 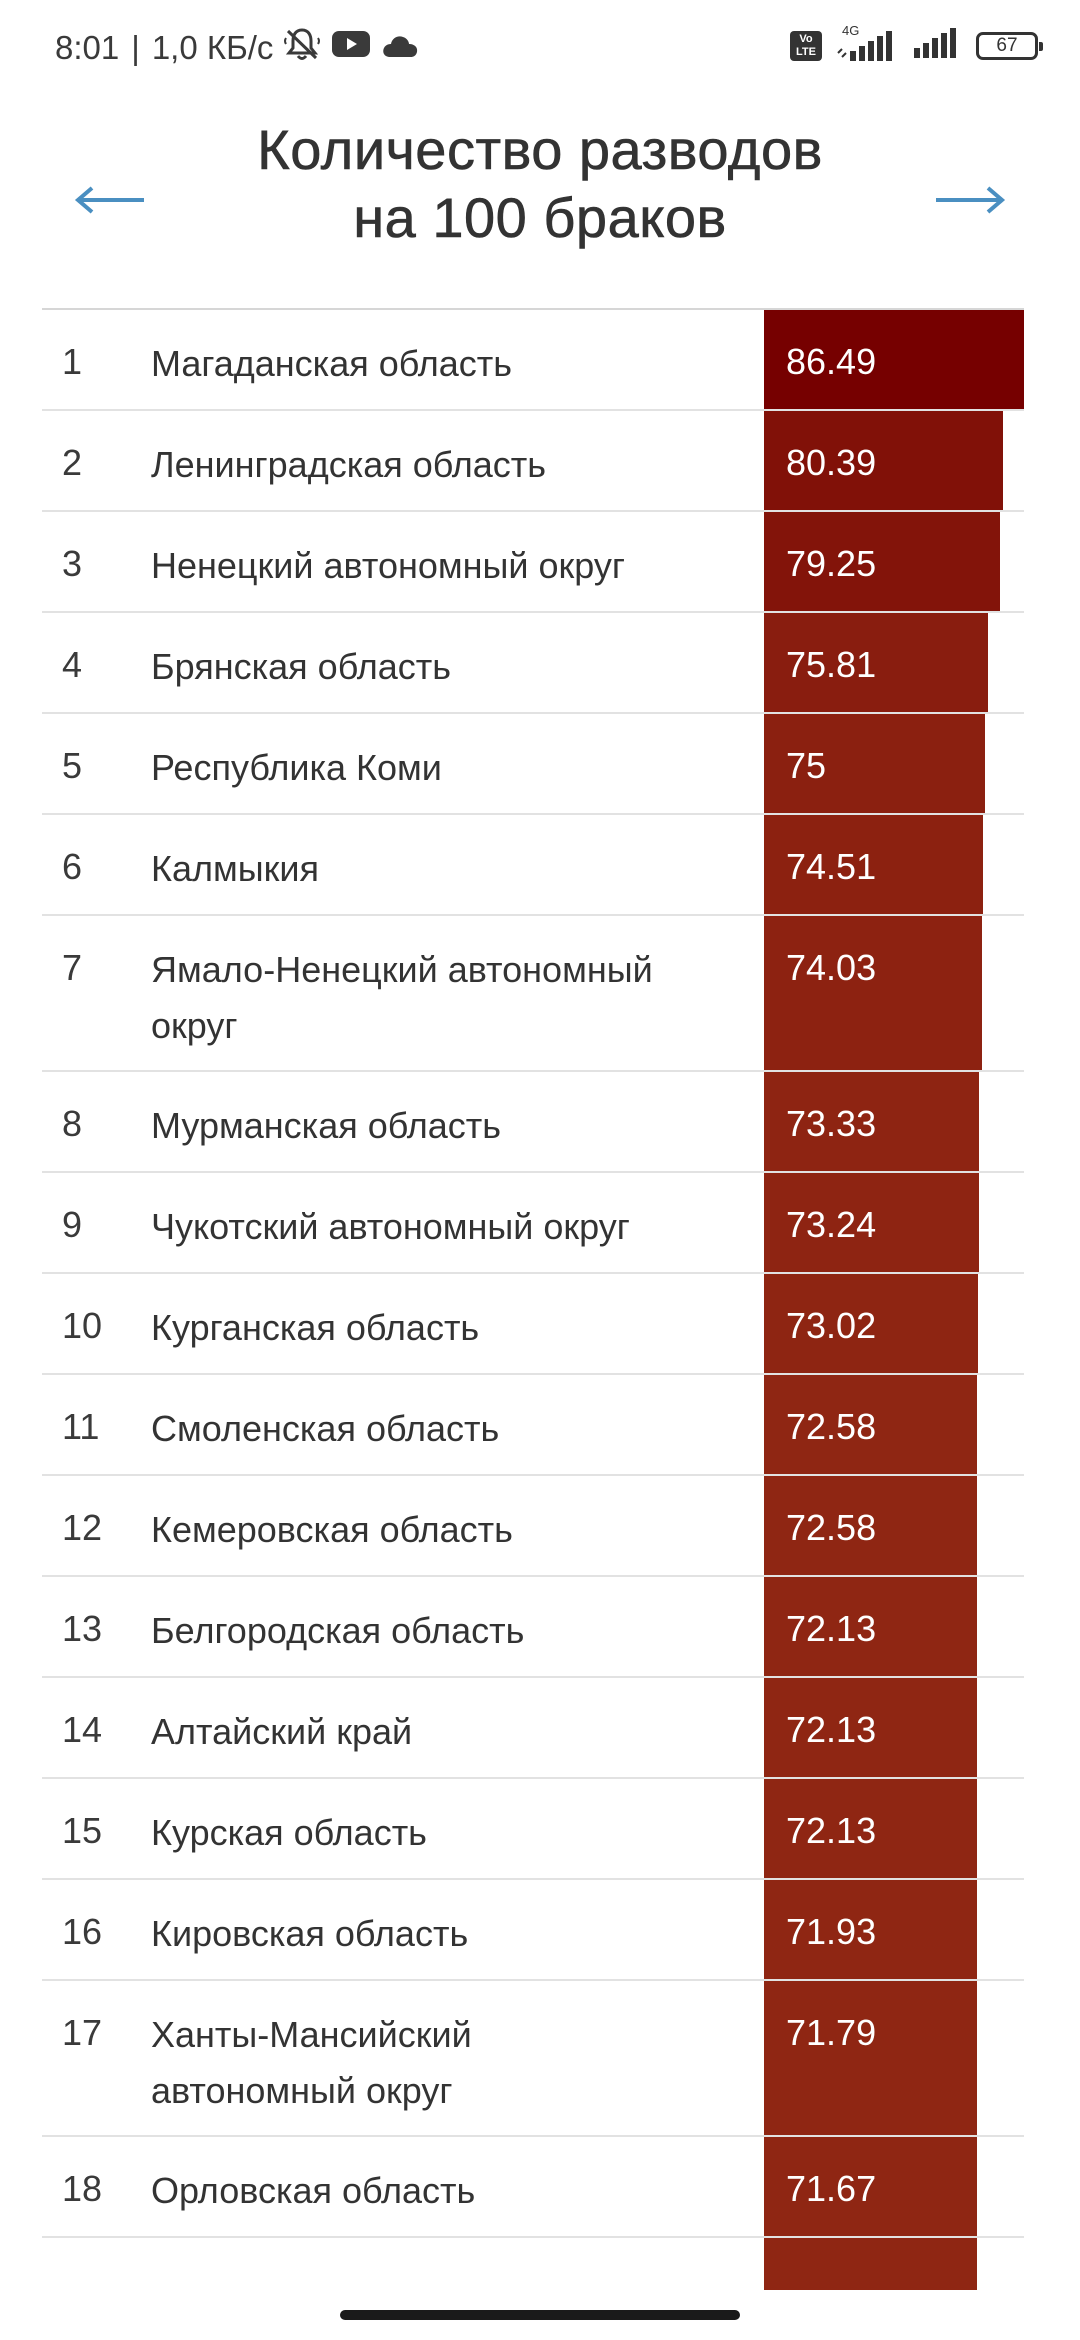 What do you see at coordinates (533, 865) in the screenshot?
I see `table-row: 6 Калмыкия 74.51` at bounding box center [533, 865].